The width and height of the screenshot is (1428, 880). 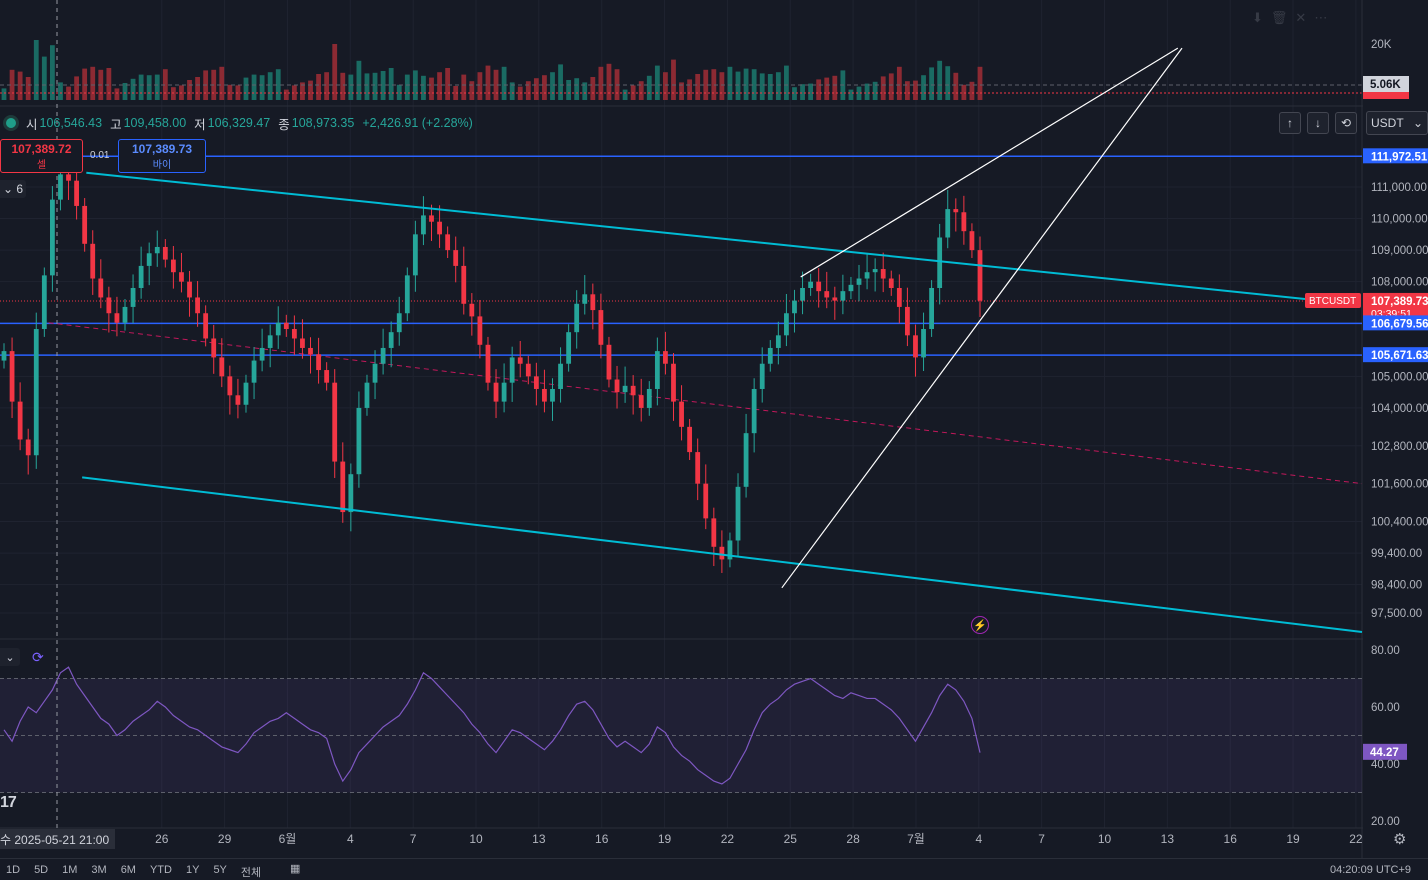 I want to click on range-button: 1D, so click(x=13, y=870).